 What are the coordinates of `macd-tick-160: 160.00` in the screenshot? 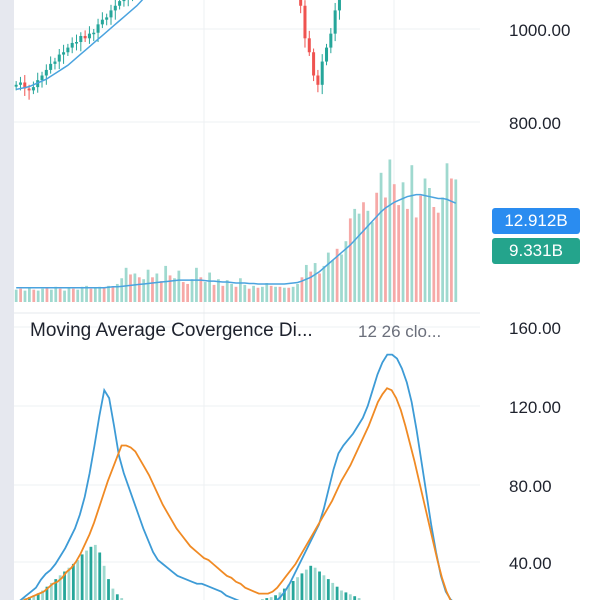 It's located at (535, 328).